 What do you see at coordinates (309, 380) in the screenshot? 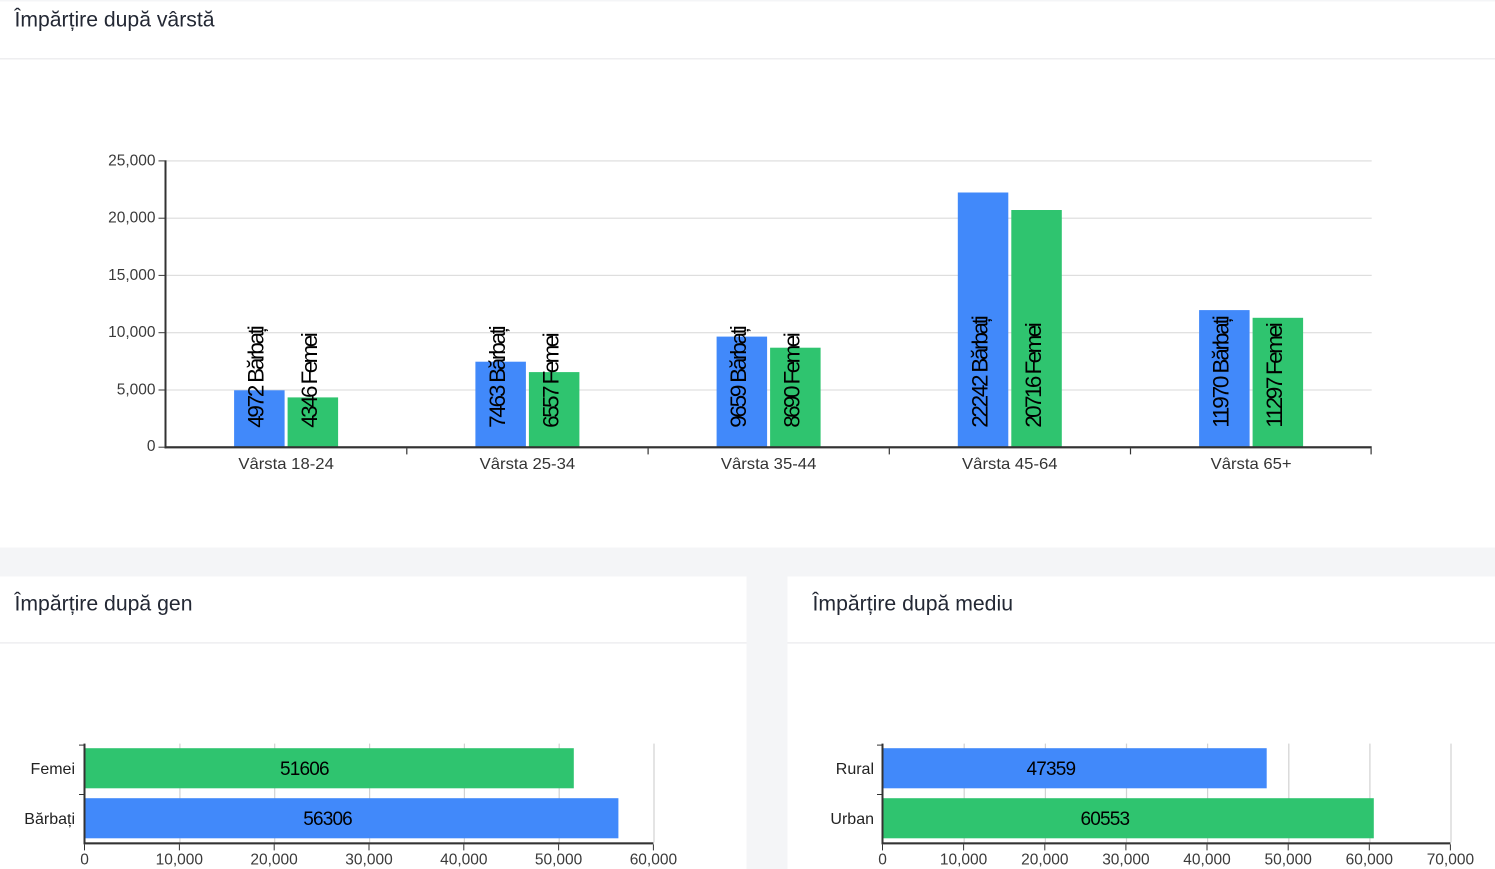
I see `svg-text: 4346 Femei` at bounding box center [309, 380].